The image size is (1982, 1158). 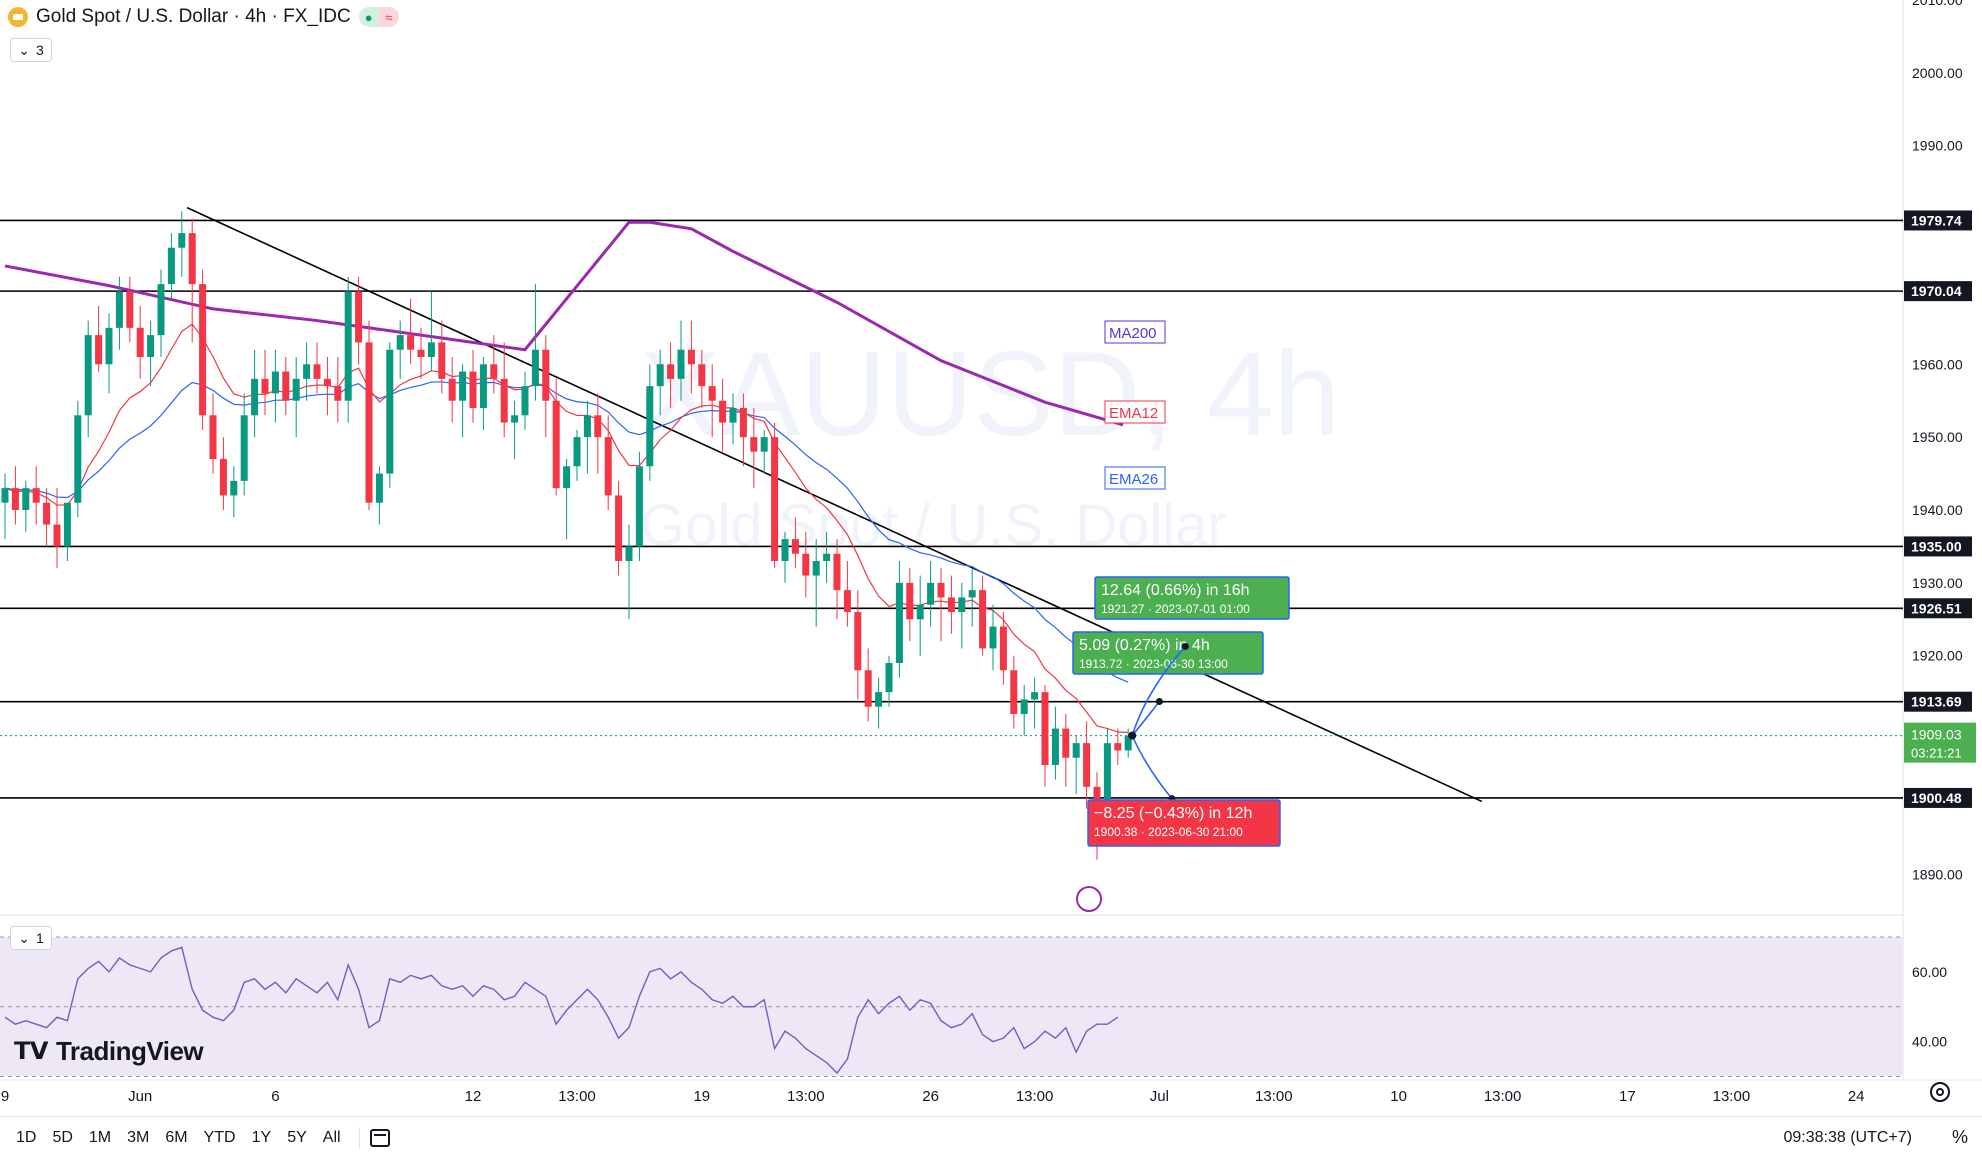 What do you see at coordinates (31, 50) in the screenshot?
I see `indicators-toggle: ⌄ 3` at bounding box center [31, 50].